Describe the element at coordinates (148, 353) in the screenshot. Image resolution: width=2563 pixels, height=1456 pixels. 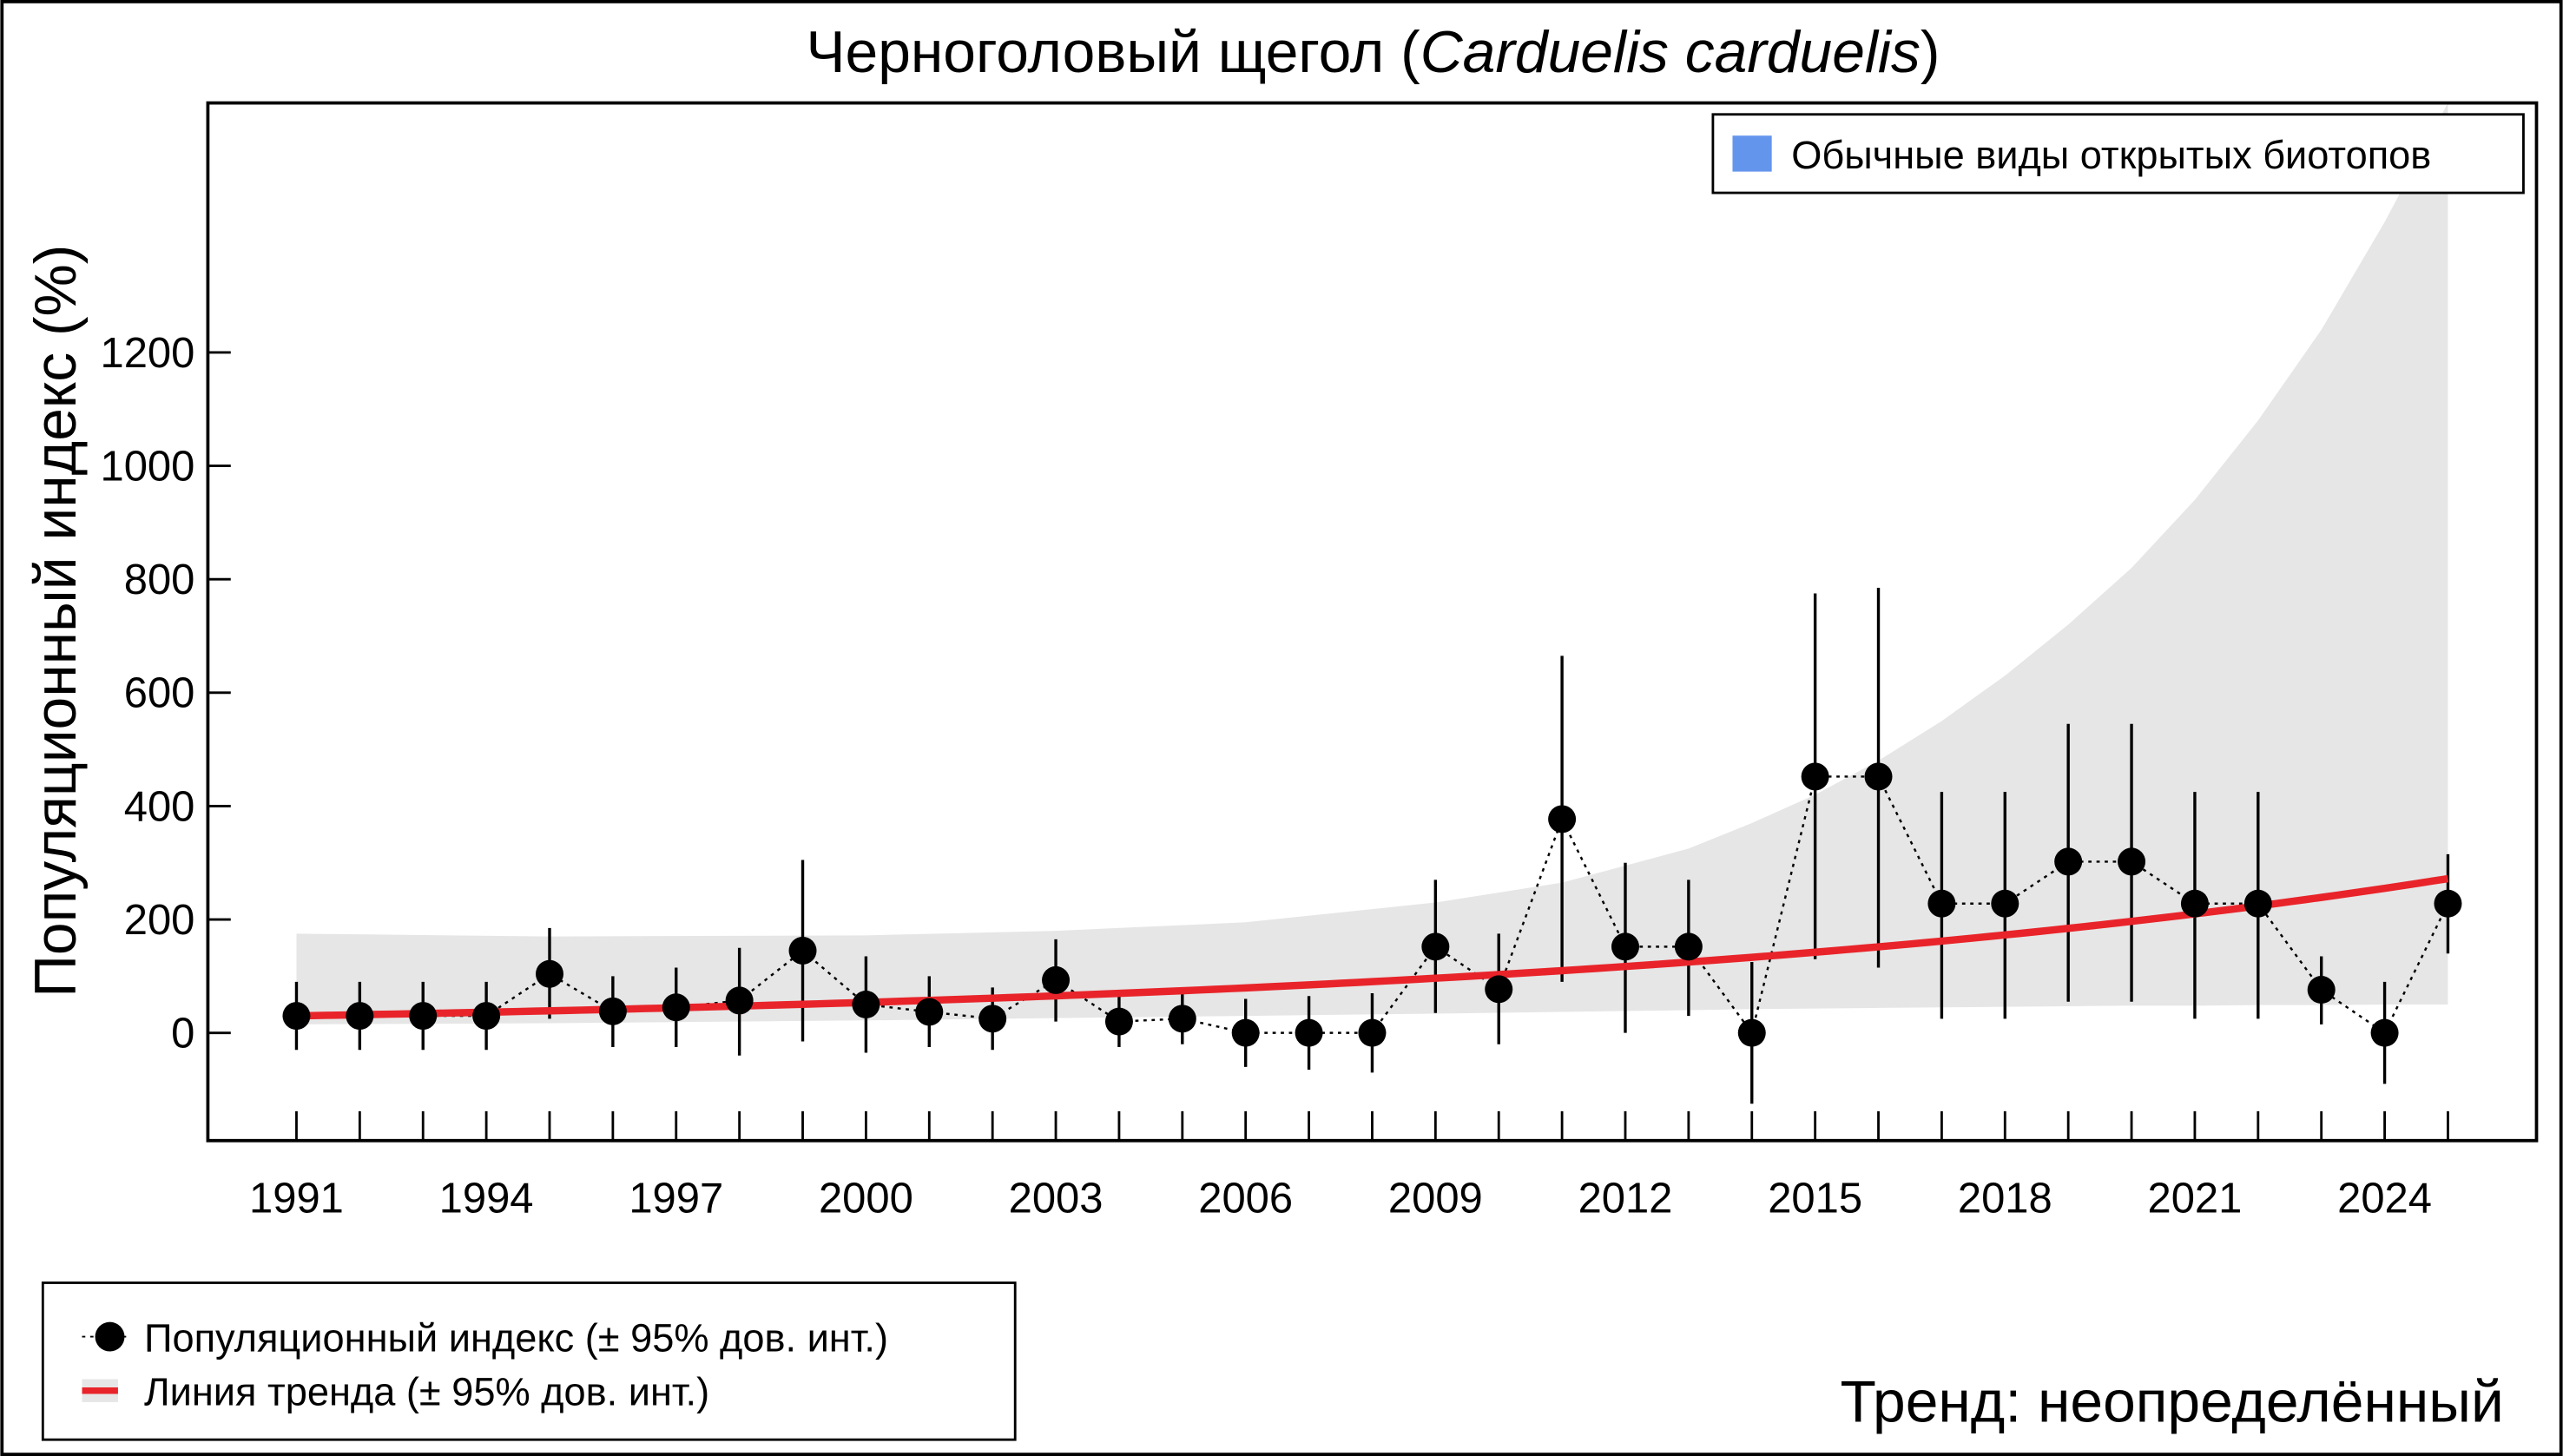
I see `y-tick-label: 1200` at that location.